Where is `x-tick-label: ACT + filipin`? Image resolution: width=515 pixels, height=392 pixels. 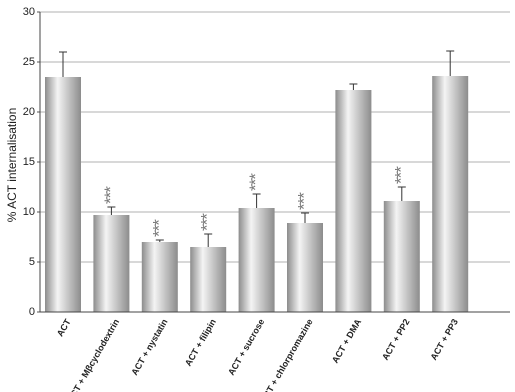 x-tick-label: ACT + filipin is located at coordinates (200, 342).